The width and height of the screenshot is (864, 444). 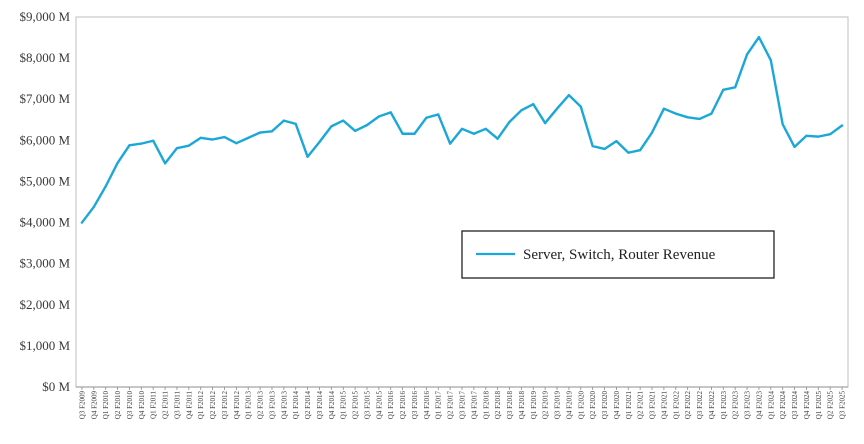 I want to click on x-tick-label: Q1 F2013, so click(x=249, y=405).